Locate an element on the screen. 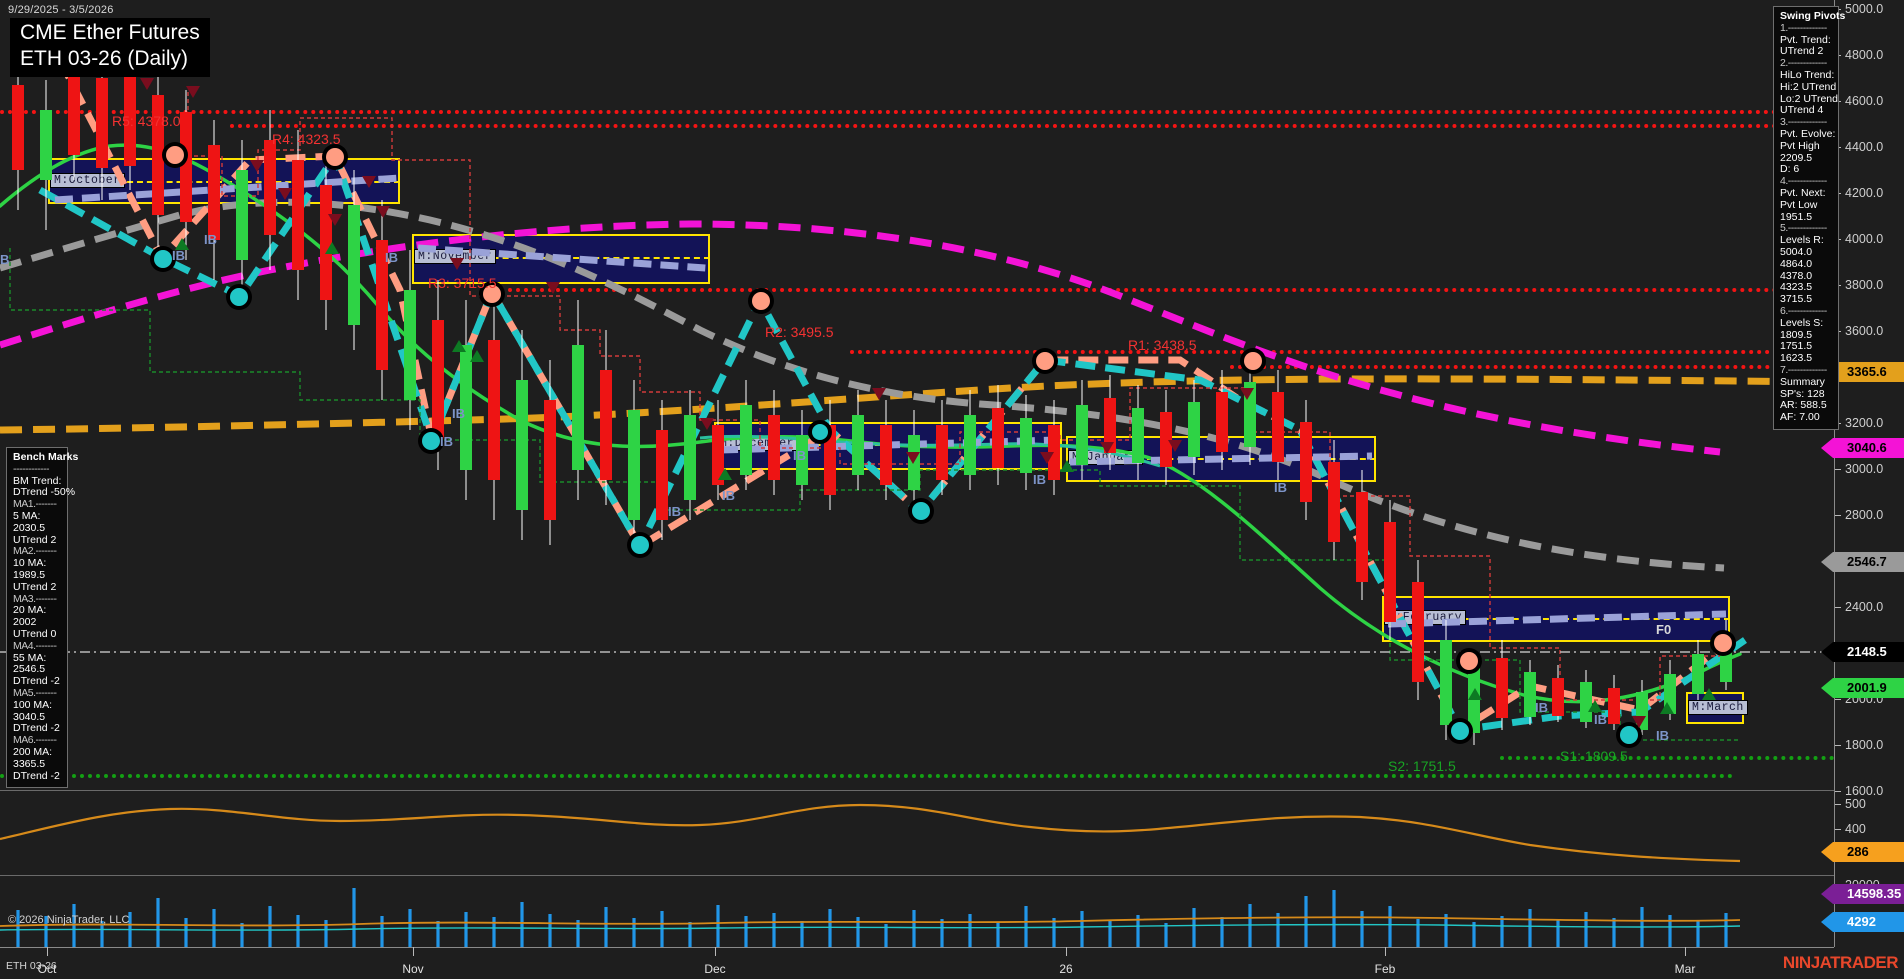 This screenshot has height=979, width=1904. price-axis-tick-label: 2400.0 is located at coordinates (1864, 607).